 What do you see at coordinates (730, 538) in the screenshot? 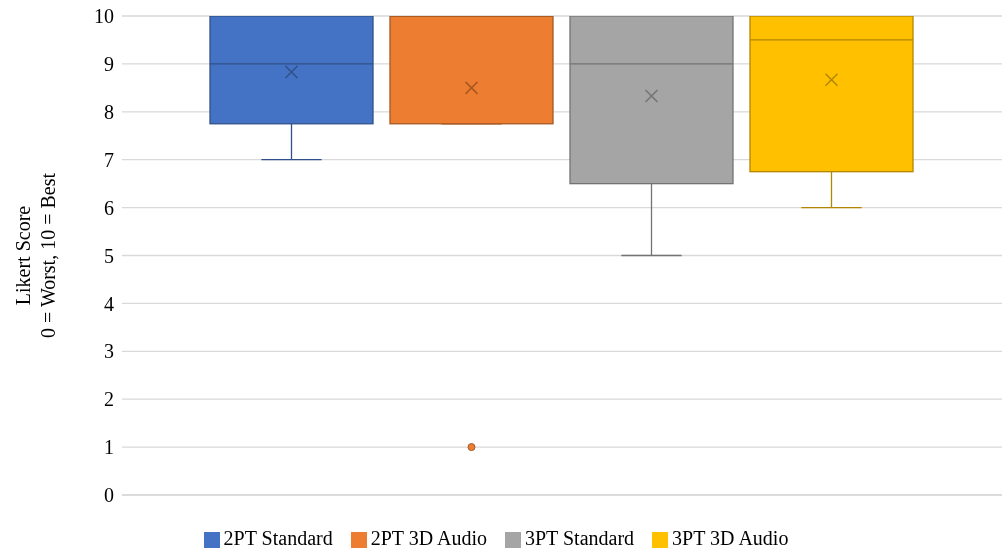
I see `legend-label: 3PT 3D Audio` at bounding box center [730, 538].